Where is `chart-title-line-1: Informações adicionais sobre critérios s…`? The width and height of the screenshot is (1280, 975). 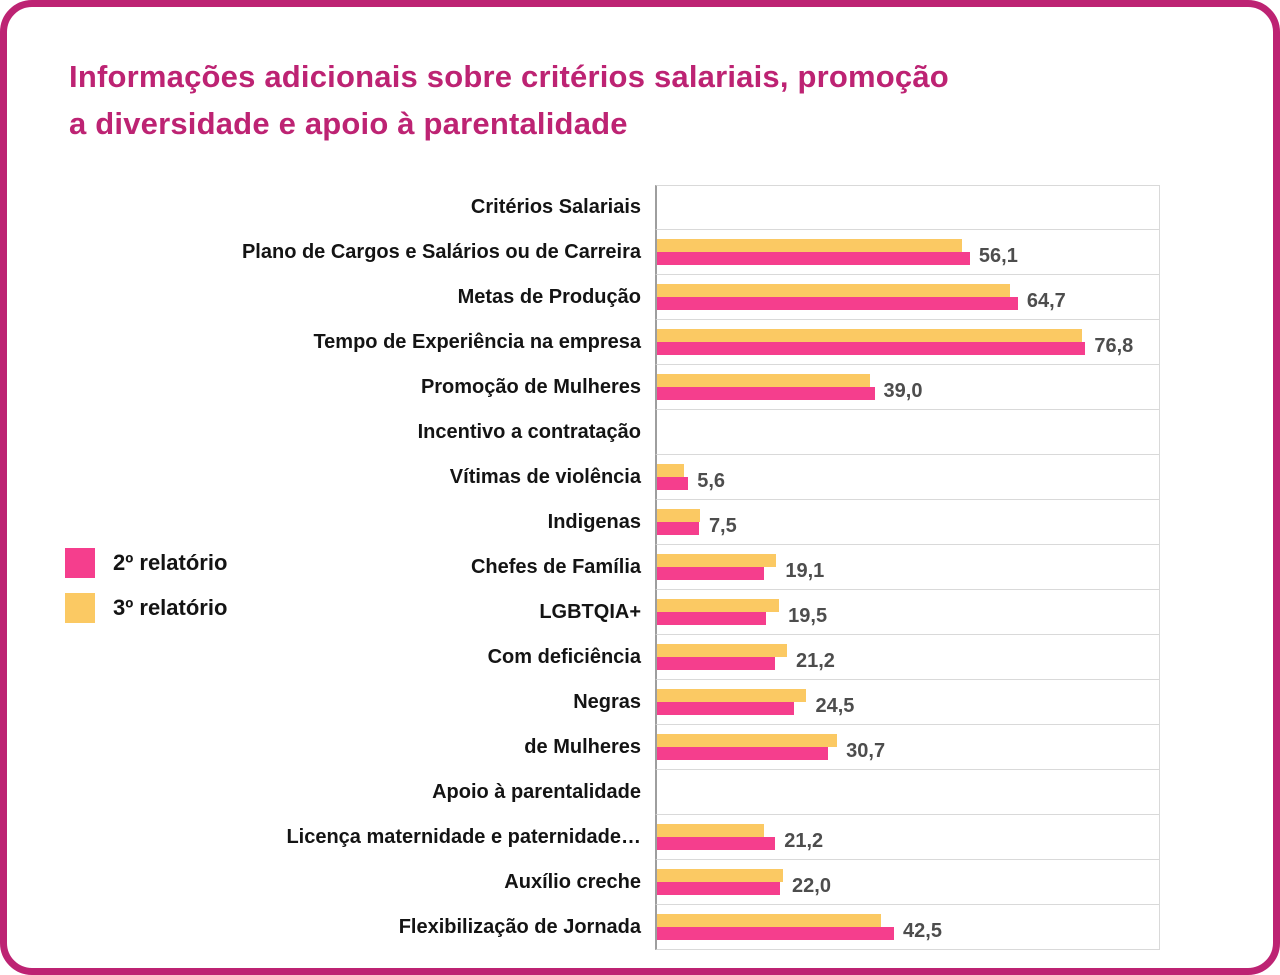 chart-title-line-1: Informações adicionais sobre critérios s… is located at coordinates (509, 76).